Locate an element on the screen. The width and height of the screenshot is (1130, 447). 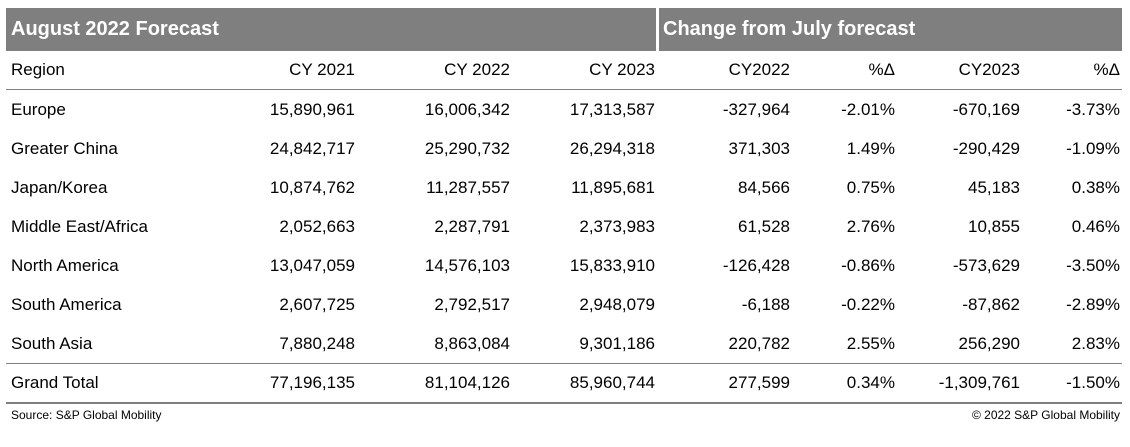
change-2022-cell: -327,964 is located at coordinates (756, 109).